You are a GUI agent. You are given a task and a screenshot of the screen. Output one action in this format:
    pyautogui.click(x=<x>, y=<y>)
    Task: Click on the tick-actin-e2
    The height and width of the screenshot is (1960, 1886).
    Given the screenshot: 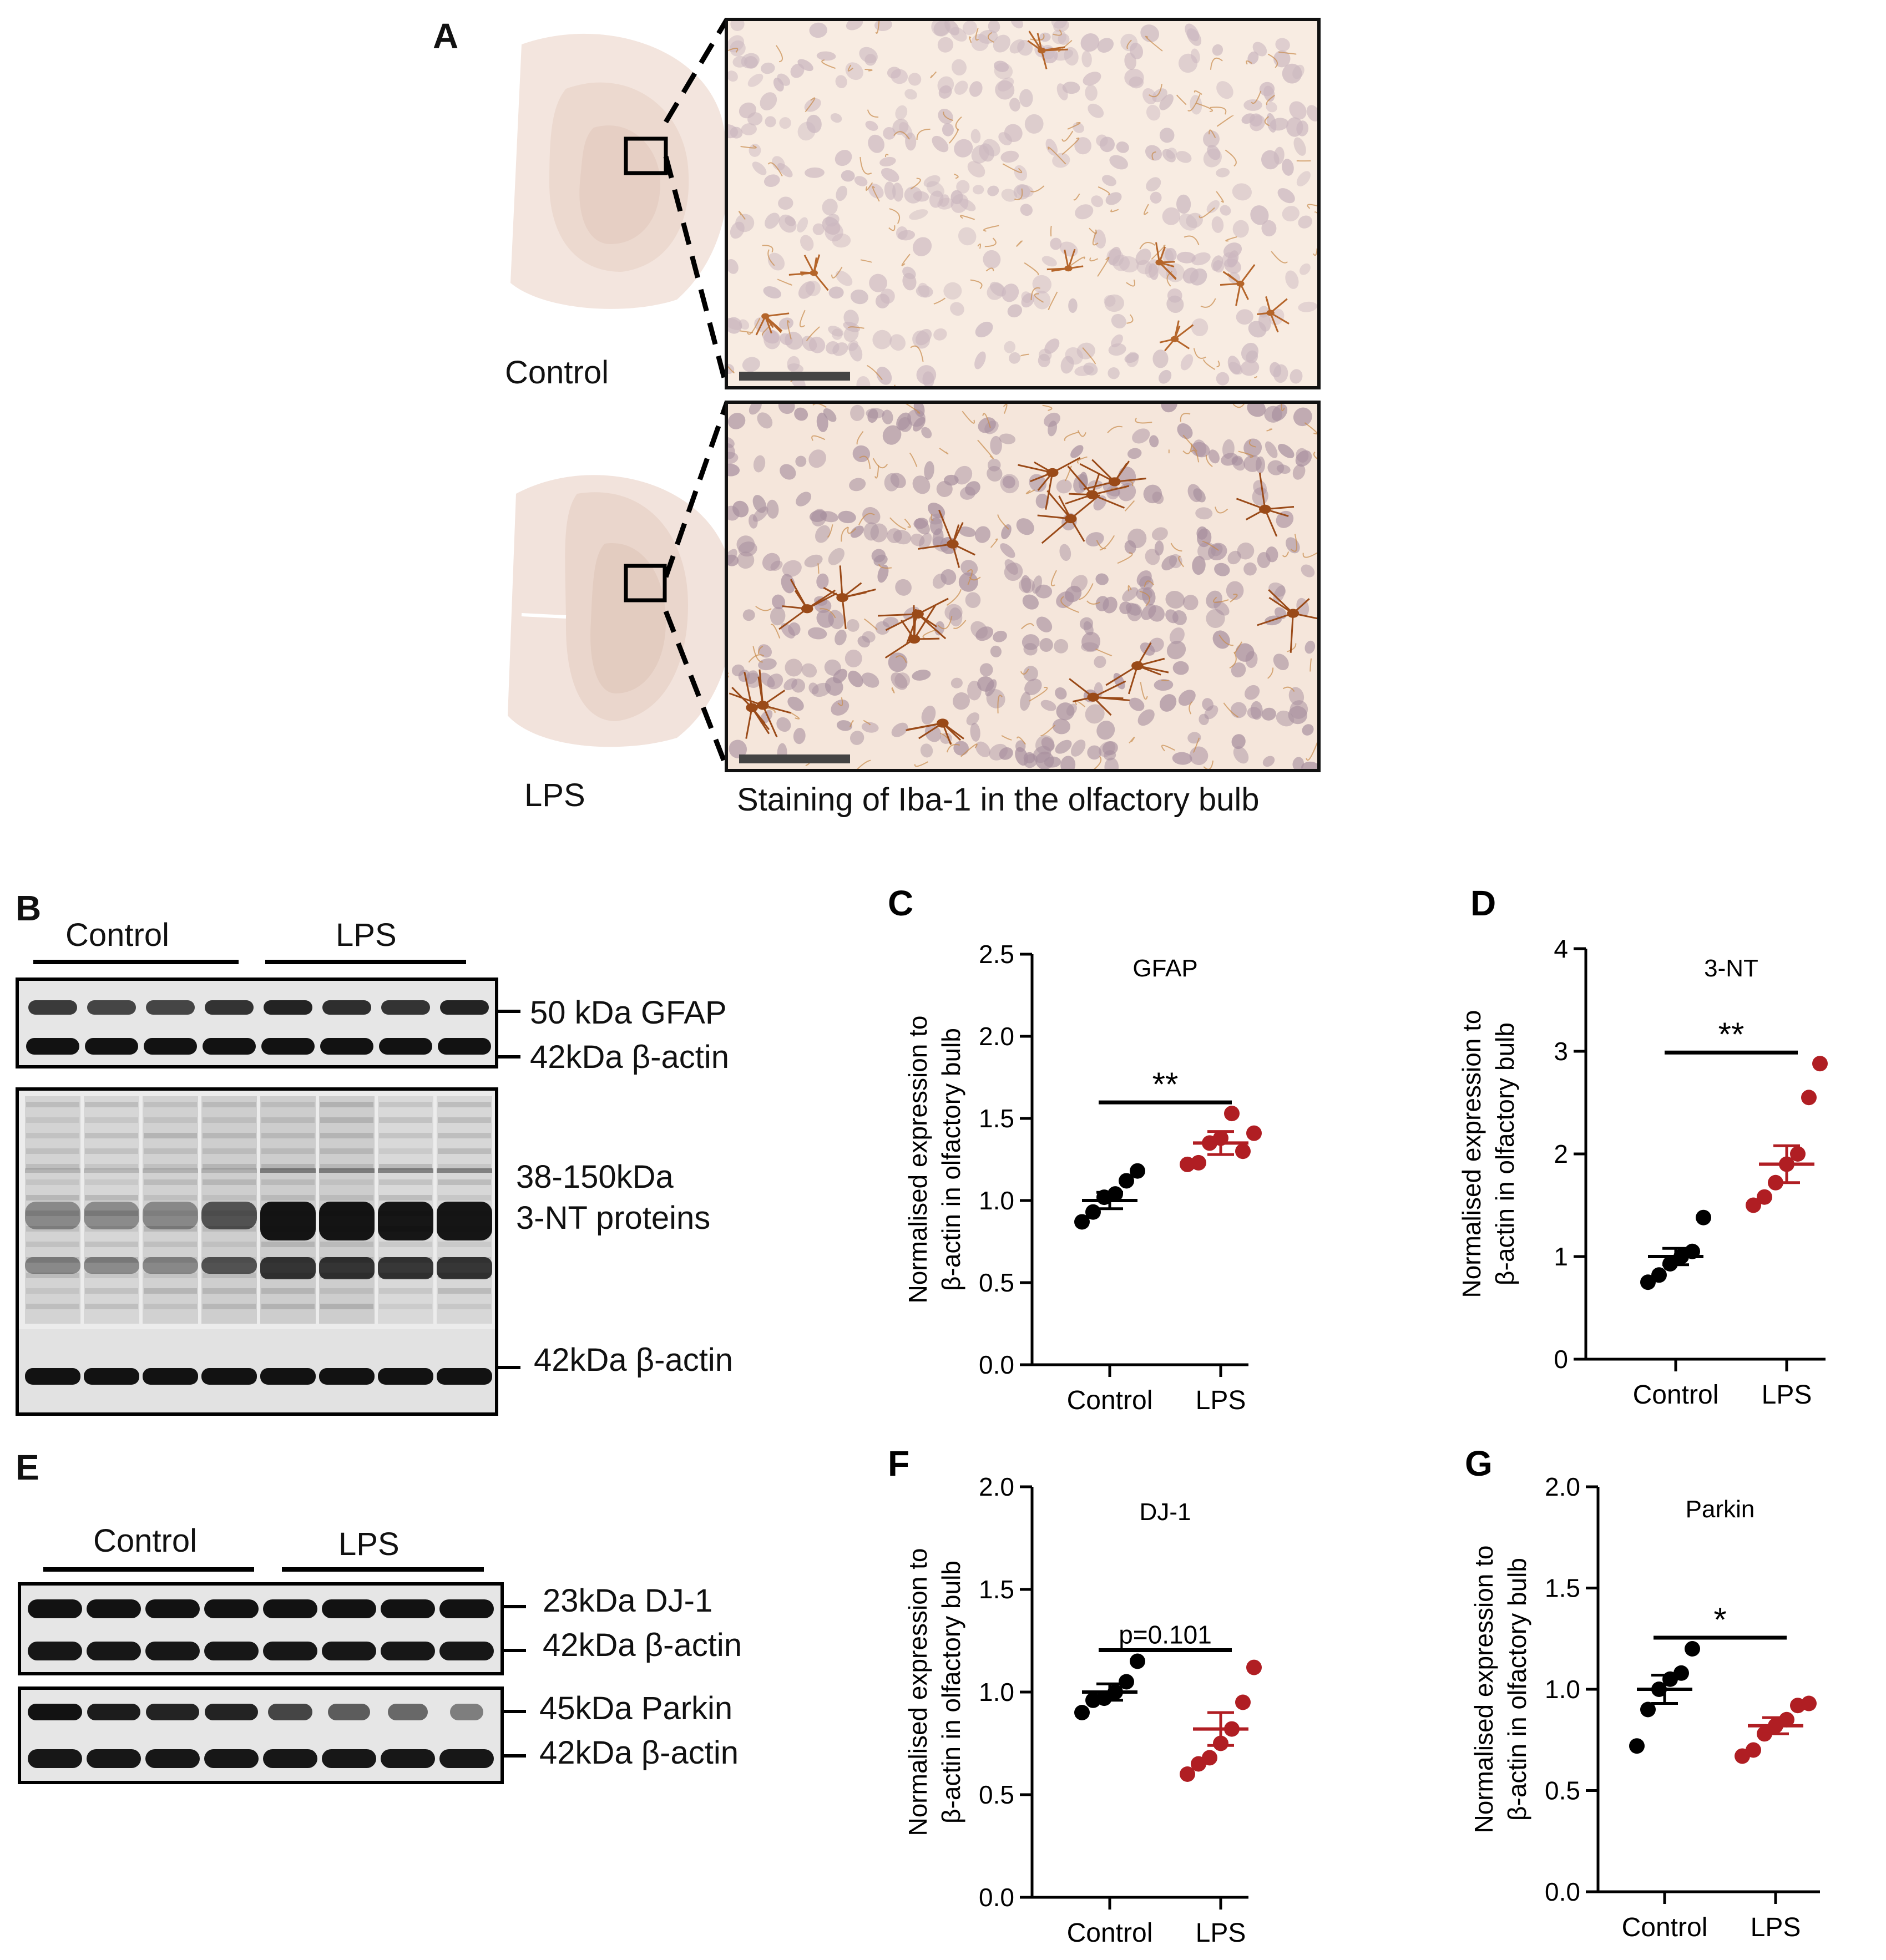 What is the action you would take?
    pyautogui.click(x=515, y=1756)
    